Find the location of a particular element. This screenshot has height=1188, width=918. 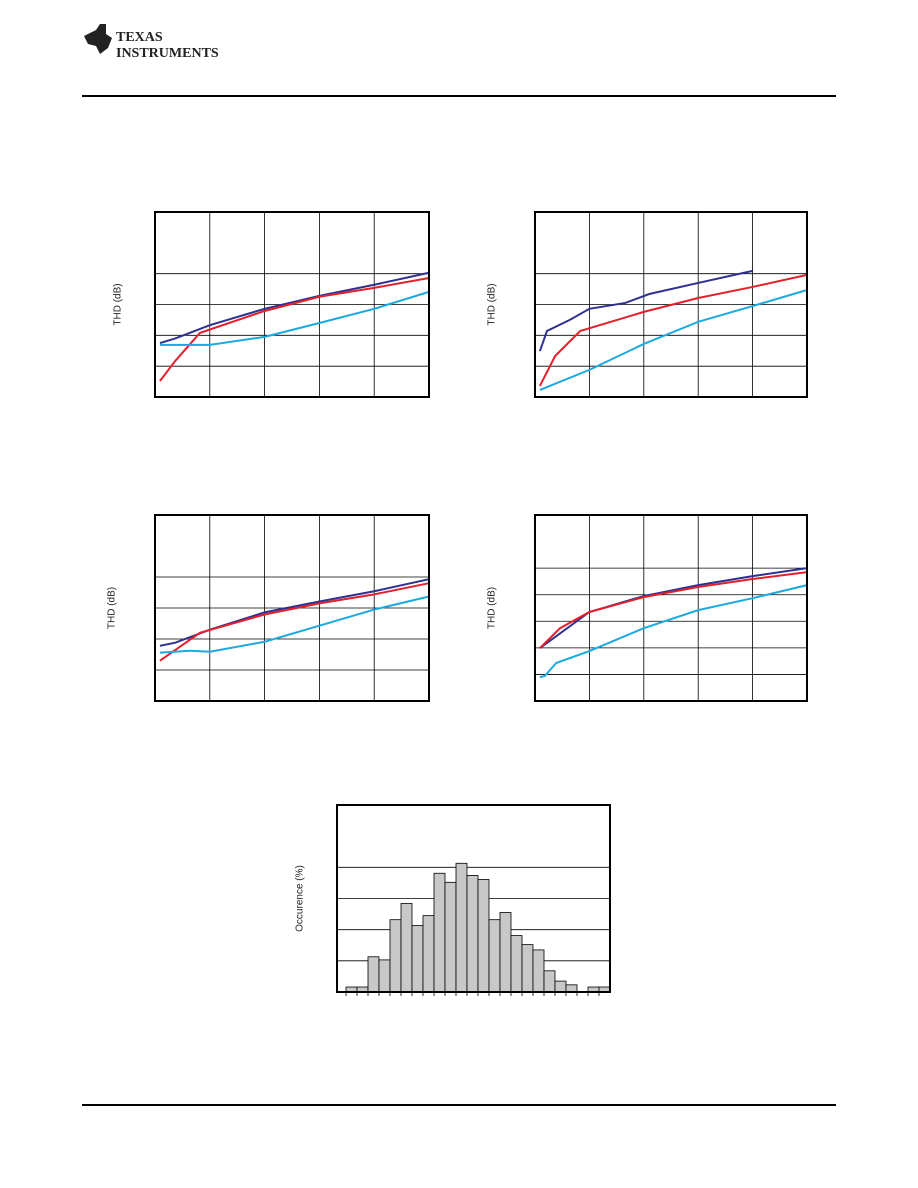

logo-mark is located at coordinates (98, 39).